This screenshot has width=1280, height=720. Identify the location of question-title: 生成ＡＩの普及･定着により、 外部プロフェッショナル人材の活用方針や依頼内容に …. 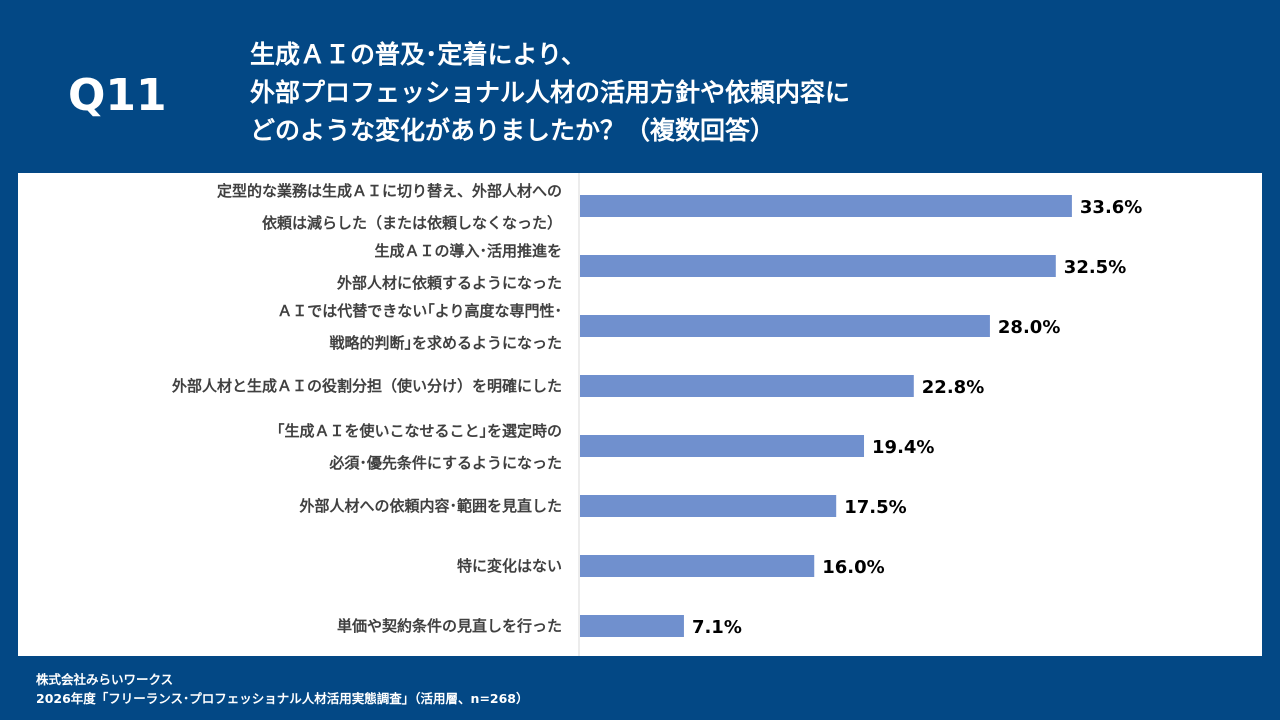
(550, 93).